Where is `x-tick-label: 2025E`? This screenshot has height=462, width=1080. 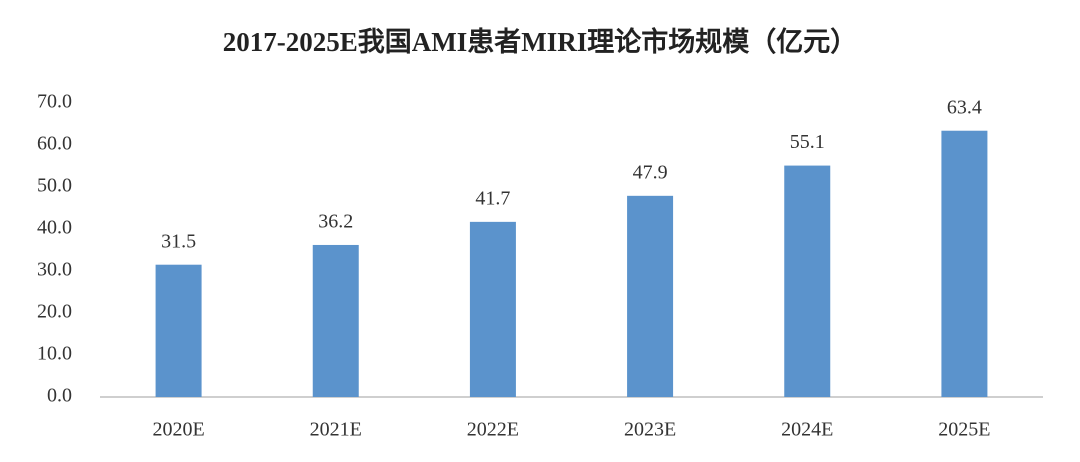
x-tick-label: 2025E is located at coordinates (964, 430).